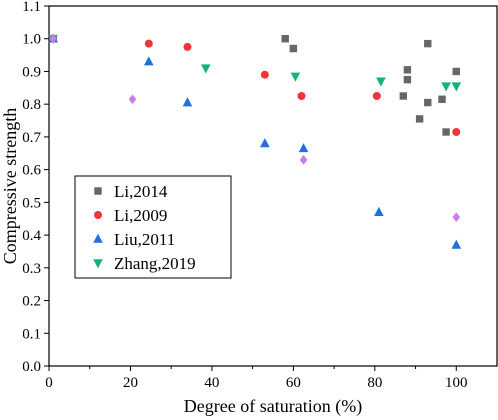 The width and height of the screenshot is (498, 420). Describe the element at coordinates (155, 263) in the screenshot. I see `legend-label: Zhang,2019` at that location.